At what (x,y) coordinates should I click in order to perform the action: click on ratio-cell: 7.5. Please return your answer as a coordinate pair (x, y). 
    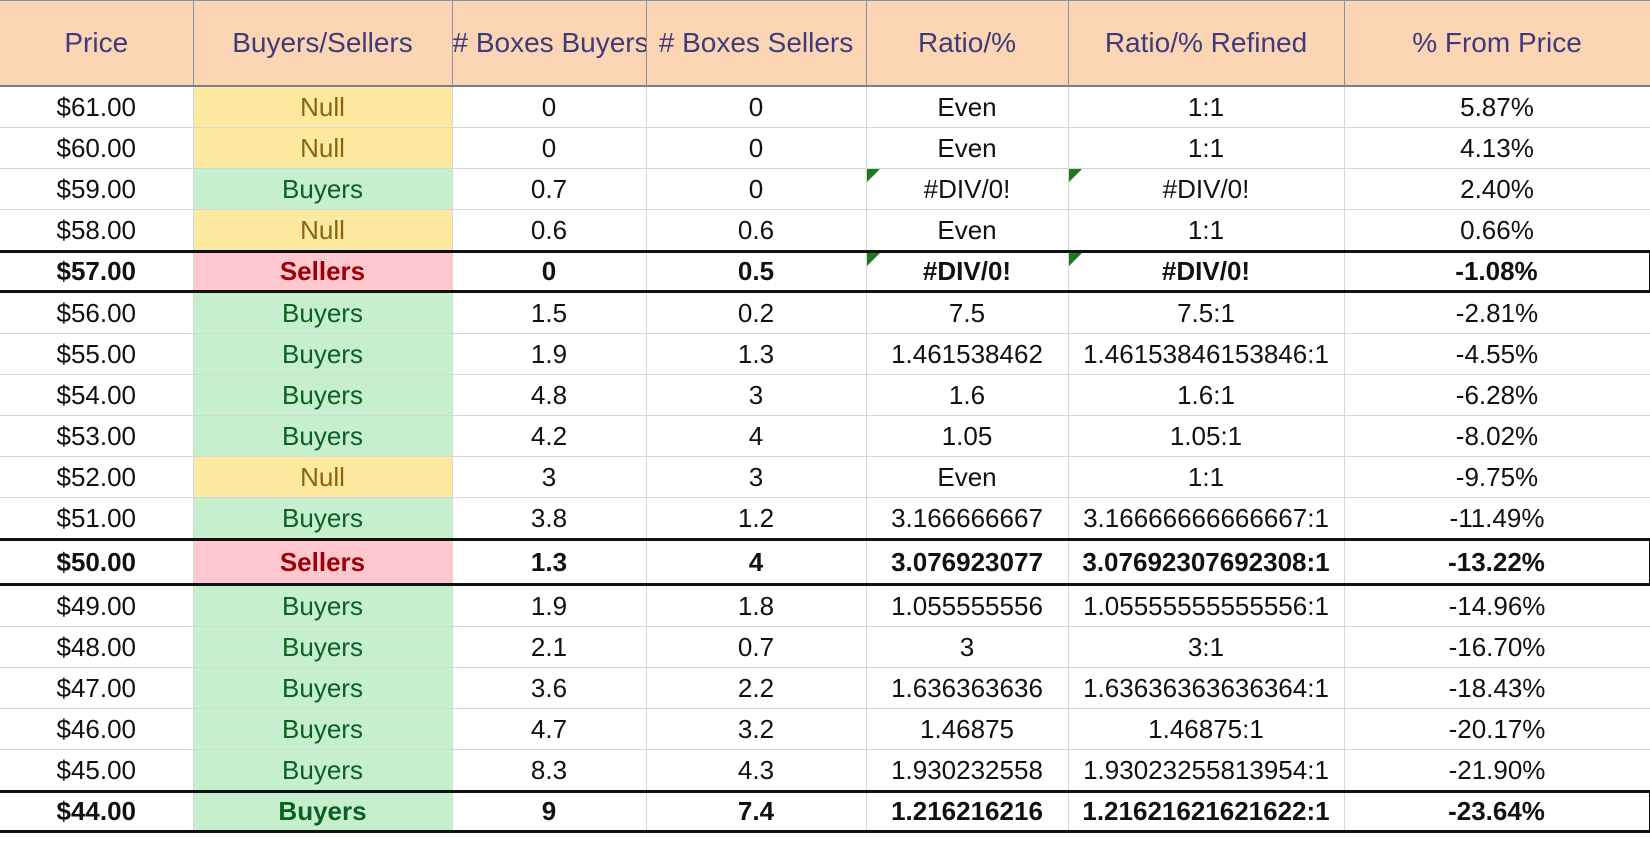
    Looking at the image, I should click on (967, 312).